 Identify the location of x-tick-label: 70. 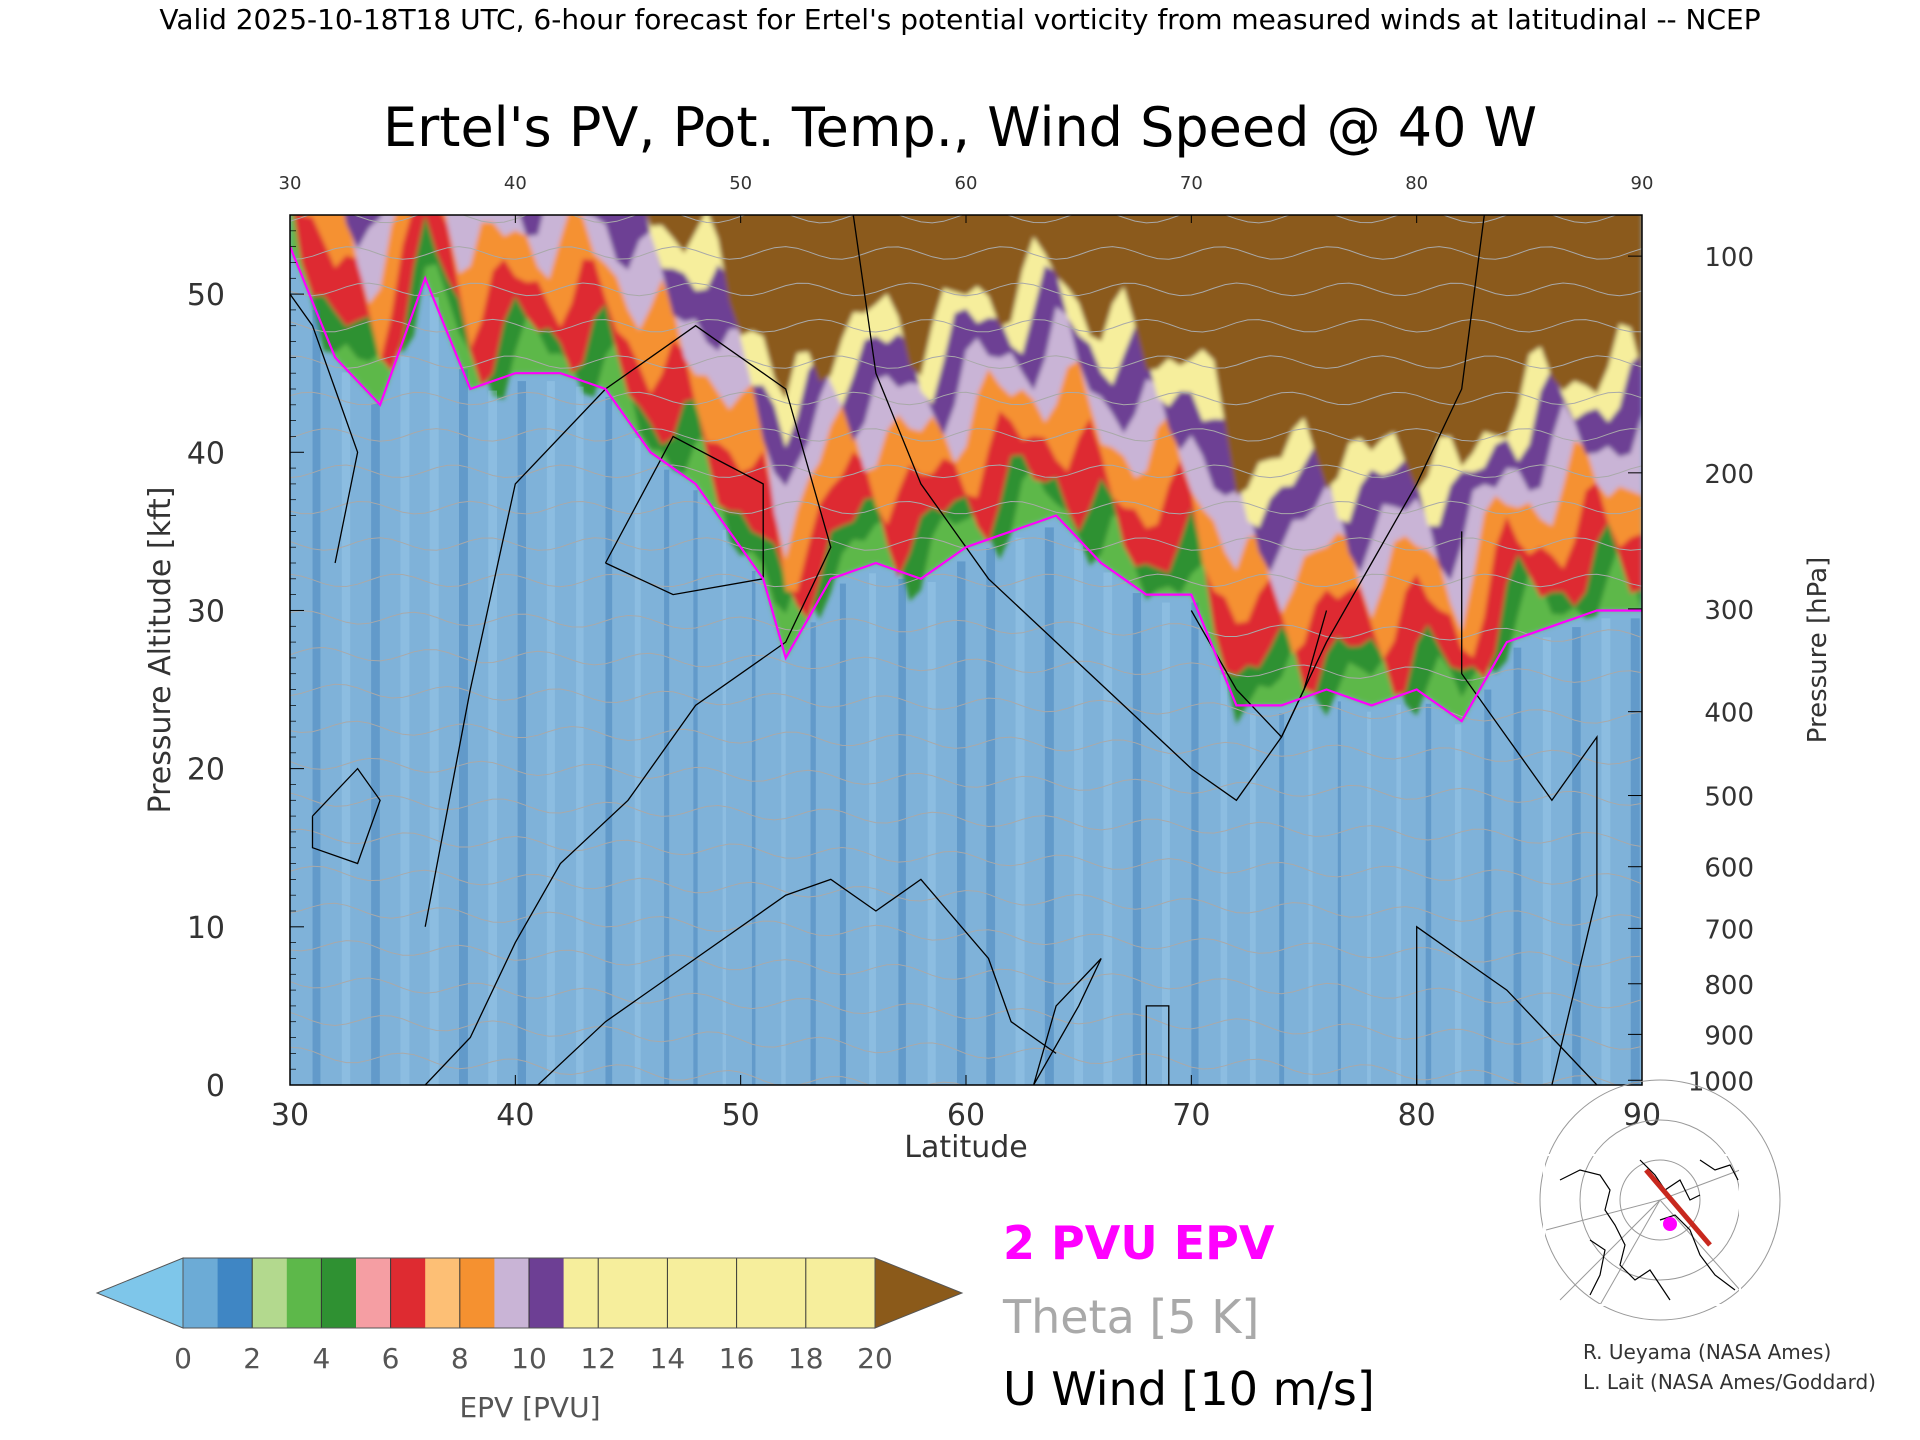
(1191, 1115).